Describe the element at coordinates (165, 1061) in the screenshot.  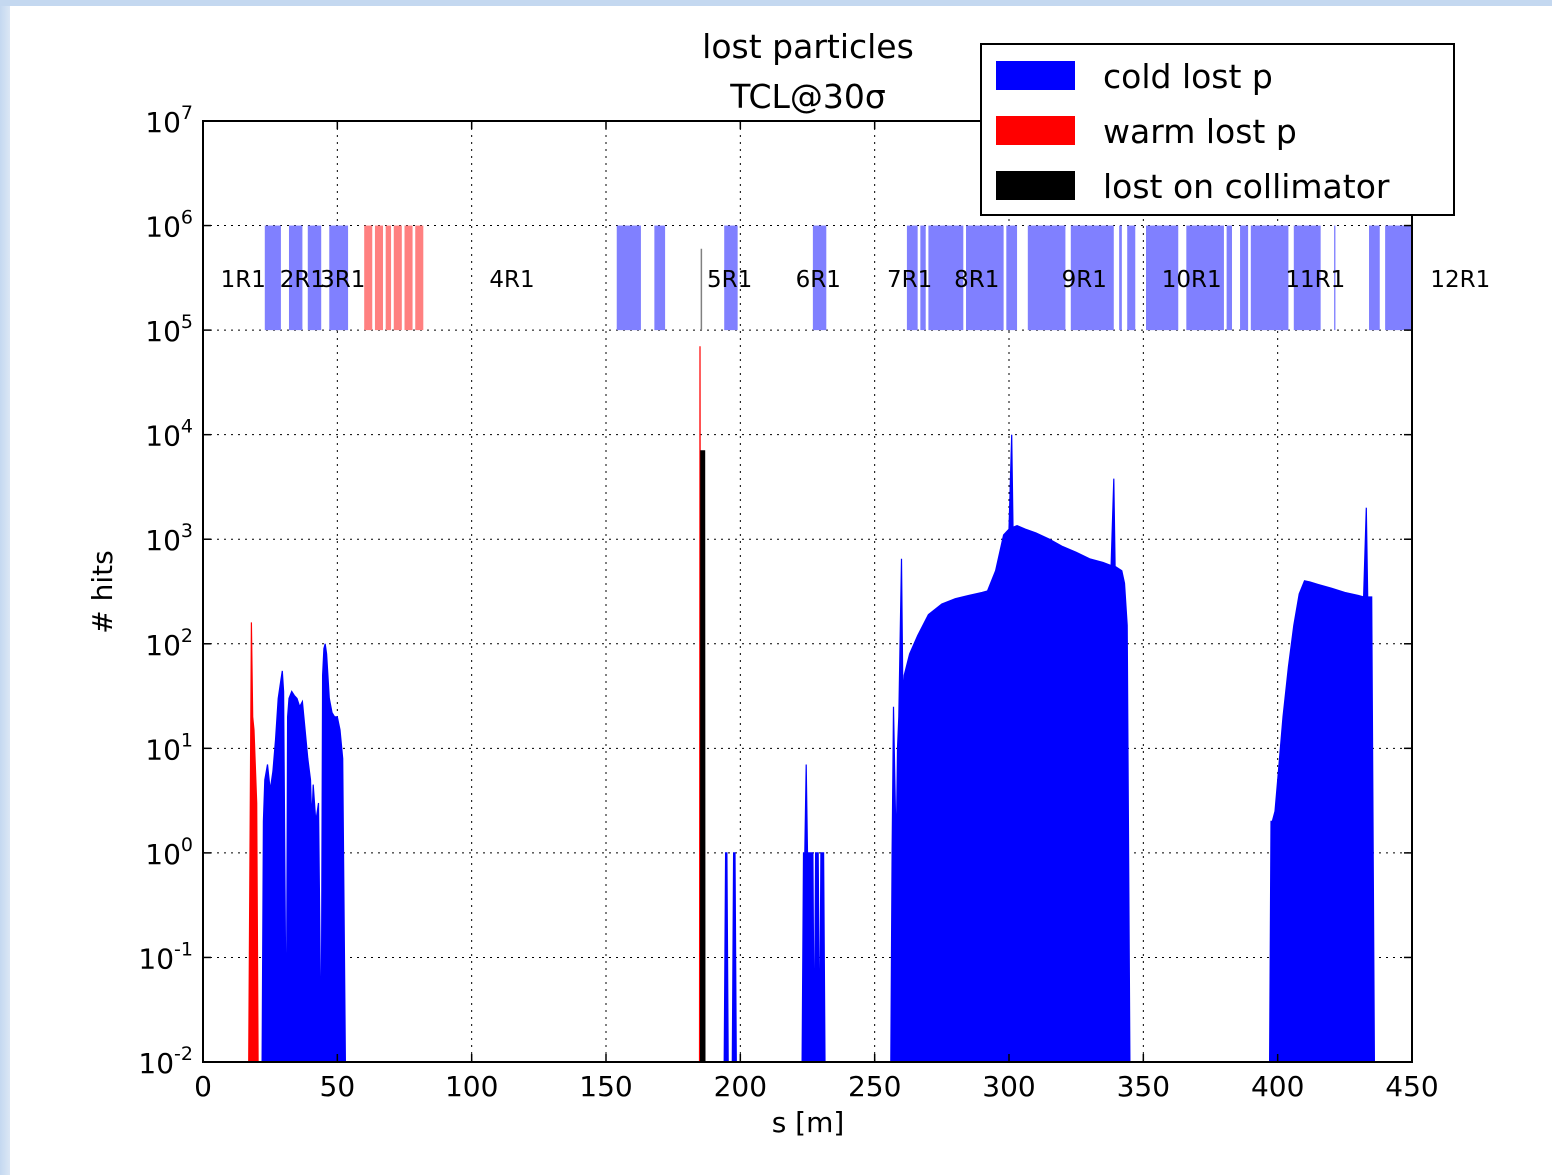
I see `y-tick-label: 10⁻²` at that location.